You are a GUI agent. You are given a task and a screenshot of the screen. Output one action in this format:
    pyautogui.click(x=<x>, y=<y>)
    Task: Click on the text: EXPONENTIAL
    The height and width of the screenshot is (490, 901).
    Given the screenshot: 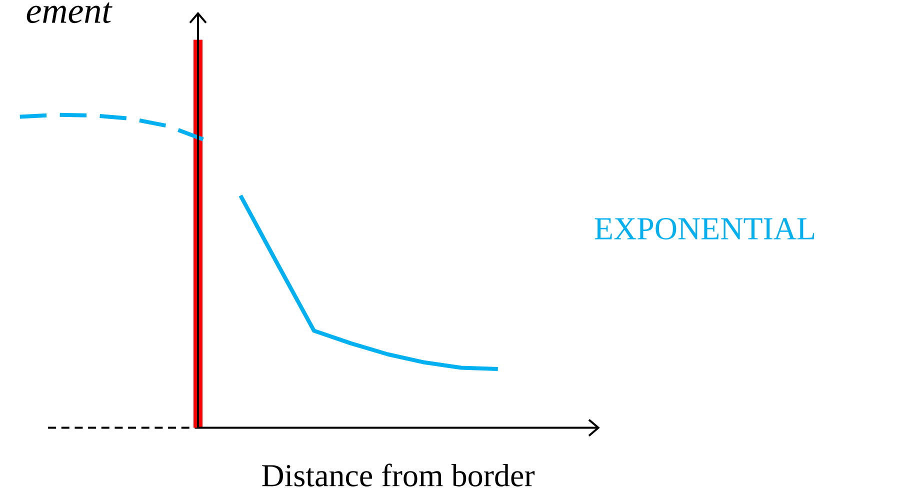 What is the action you would take?
    pyautogui.click(x=704, y=229)
    